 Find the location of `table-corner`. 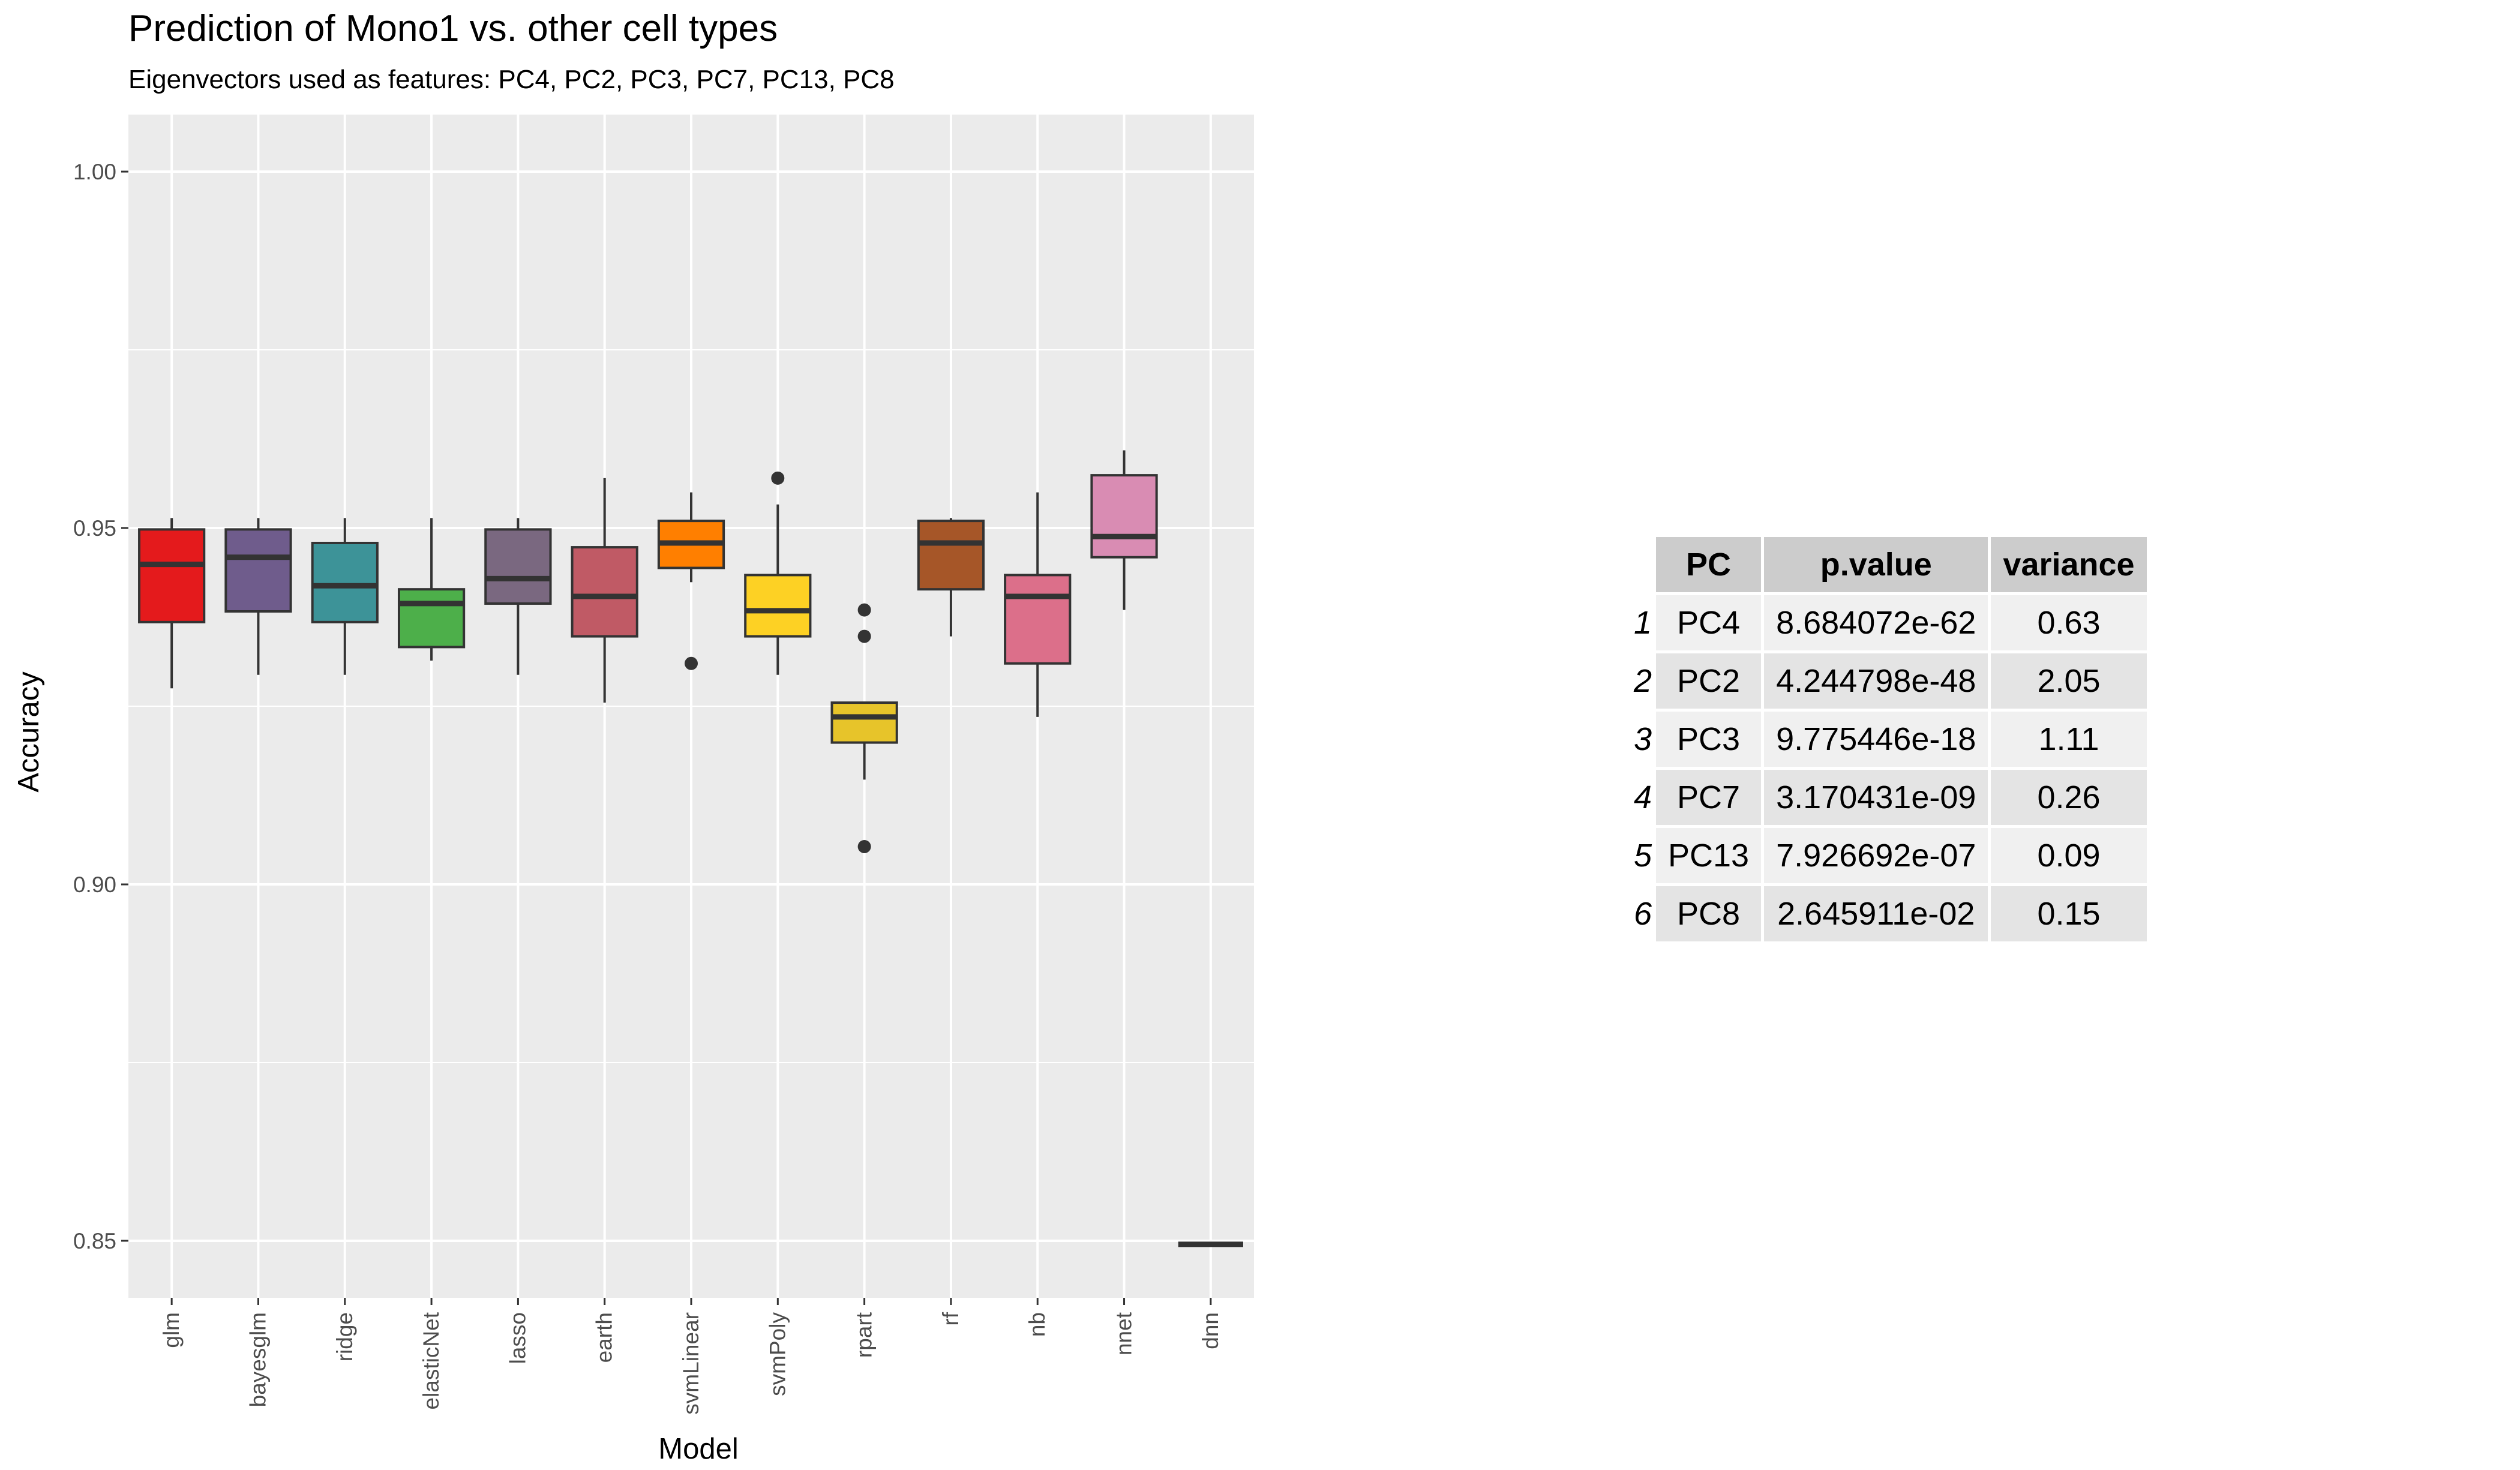

table-corner is located at coordinates (1641, 564).